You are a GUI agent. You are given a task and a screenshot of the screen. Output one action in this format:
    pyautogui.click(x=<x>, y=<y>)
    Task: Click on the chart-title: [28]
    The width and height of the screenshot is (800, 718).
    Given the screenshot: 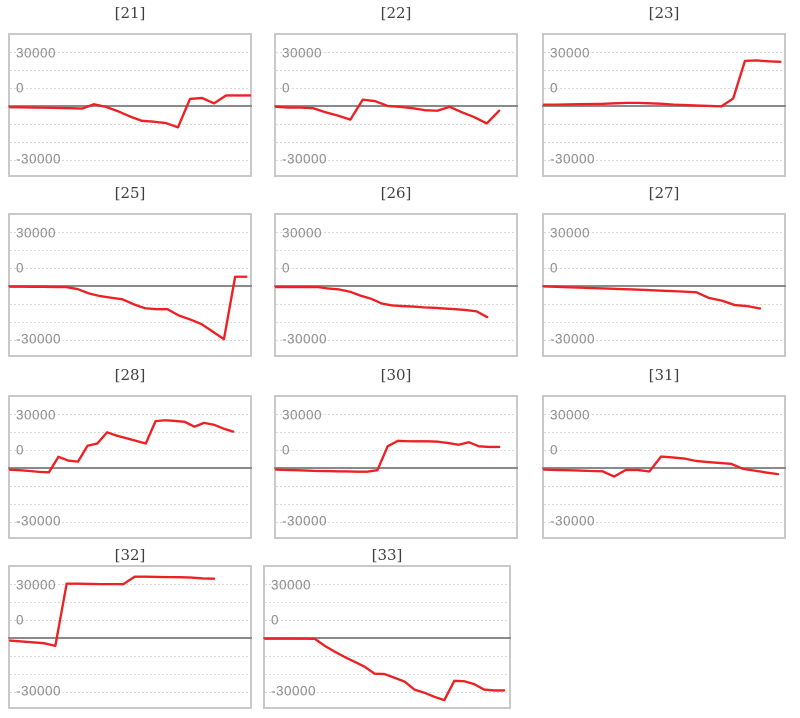 What is the action you would take?
    pyautogui.click(x=130, y=375)
    